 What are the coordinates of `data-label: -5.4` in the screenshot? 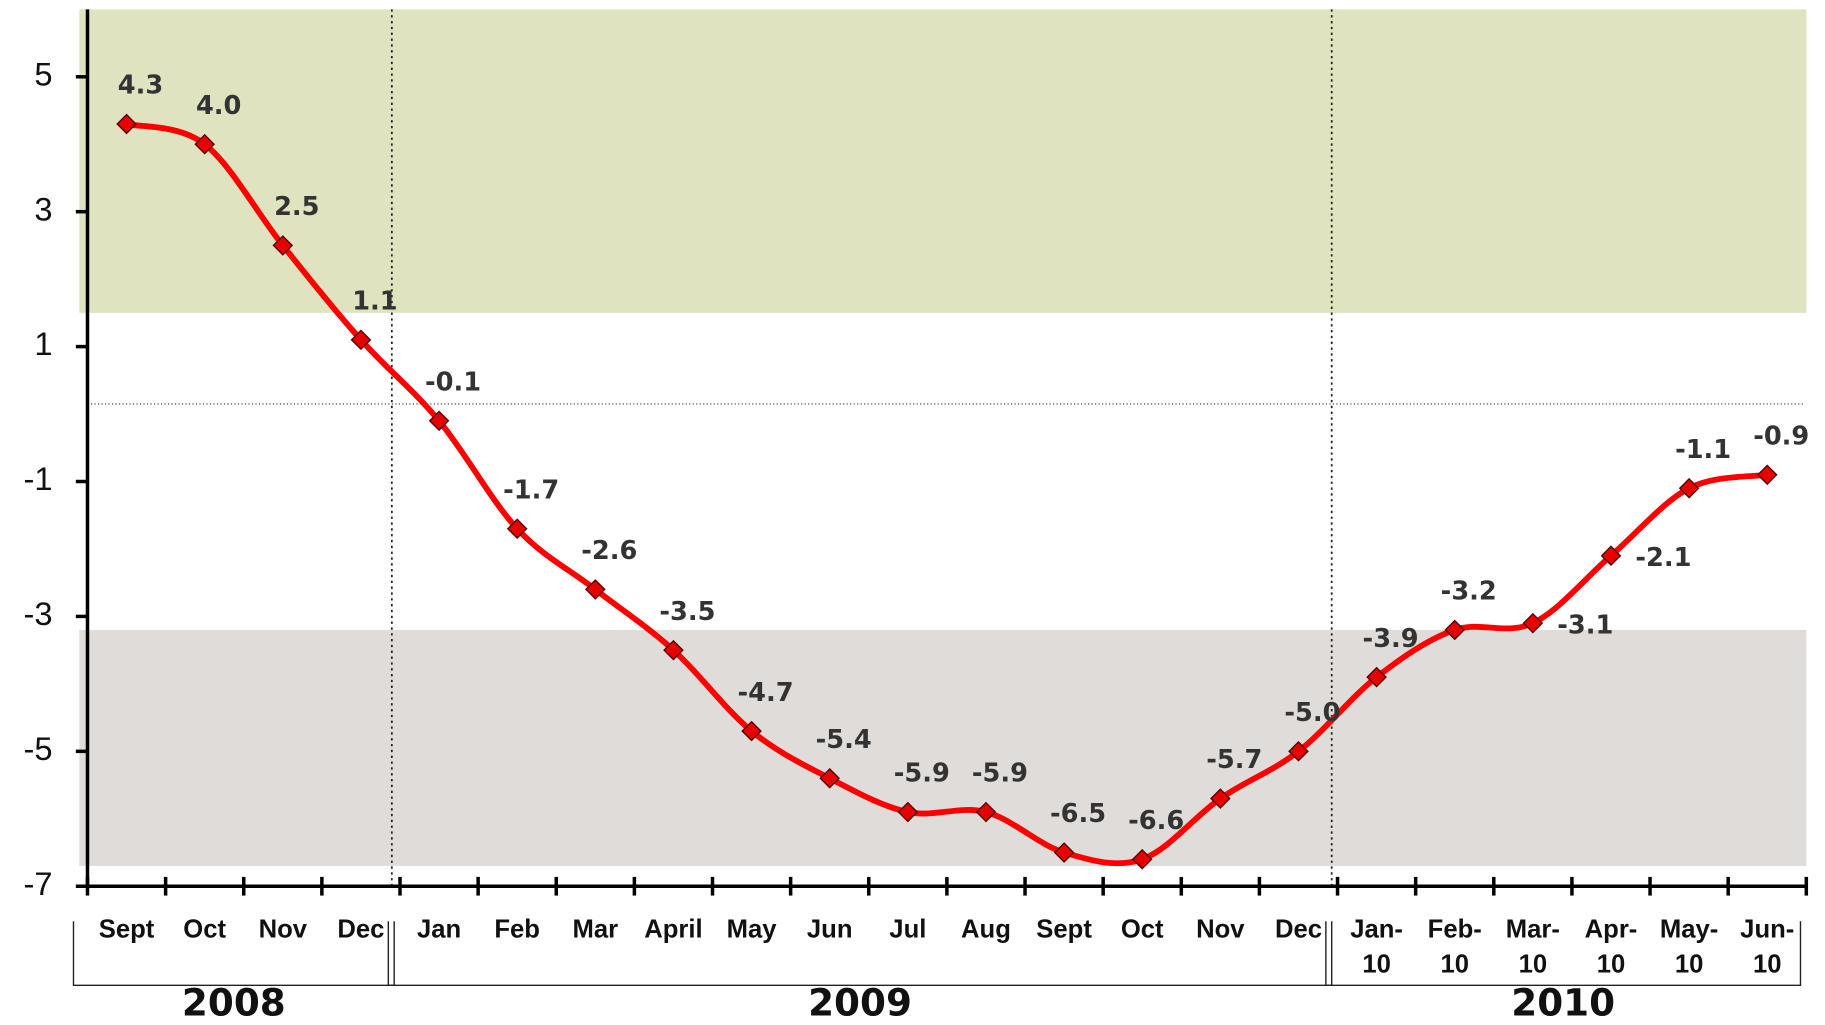 It's located at (844, 740).